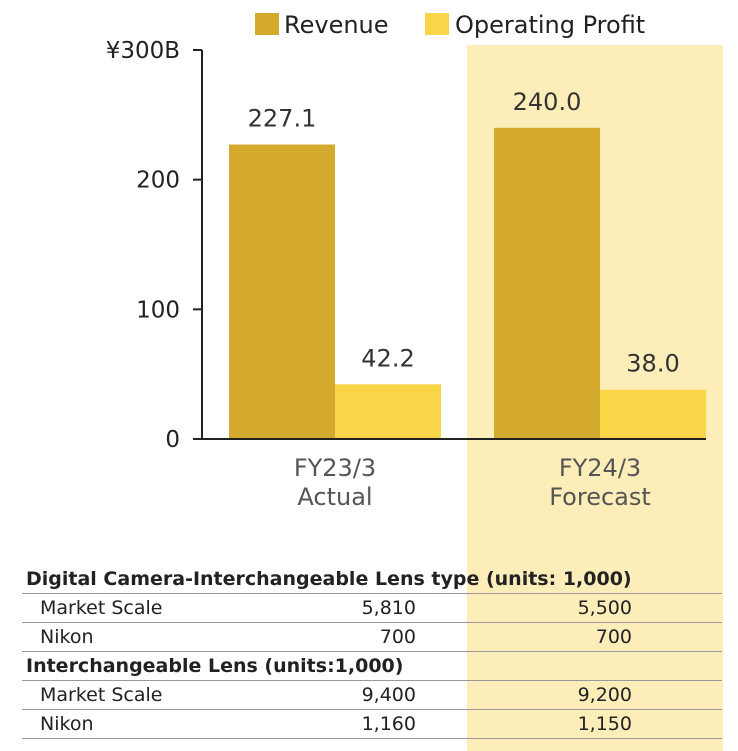  Describe the element at coordinates (158, 181) in the screenshot. I see `y-tick-label: 200` at that location.